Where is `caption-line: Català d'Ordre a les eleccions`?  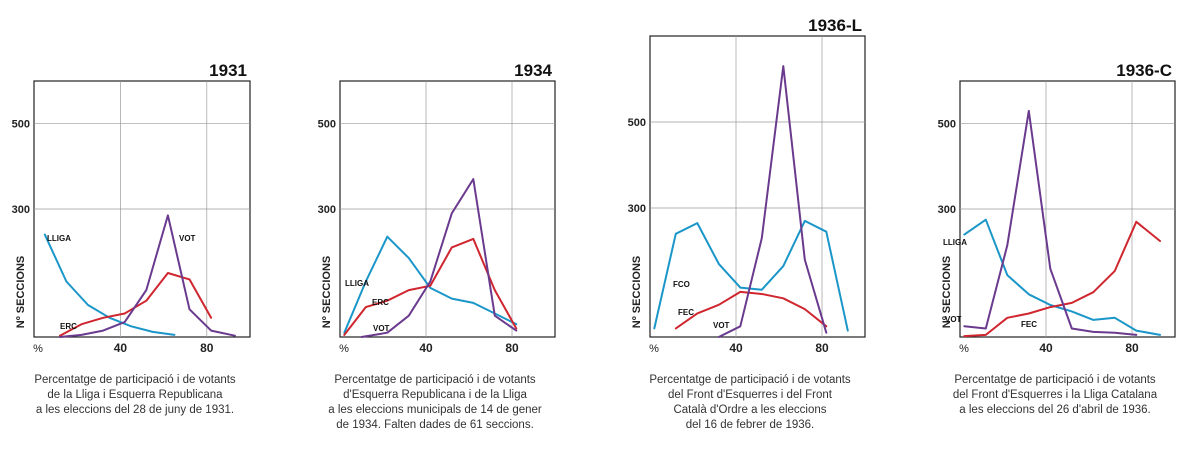
caption-line: Català d'Ordre a les eleccions is located at coordinates (750, 410).